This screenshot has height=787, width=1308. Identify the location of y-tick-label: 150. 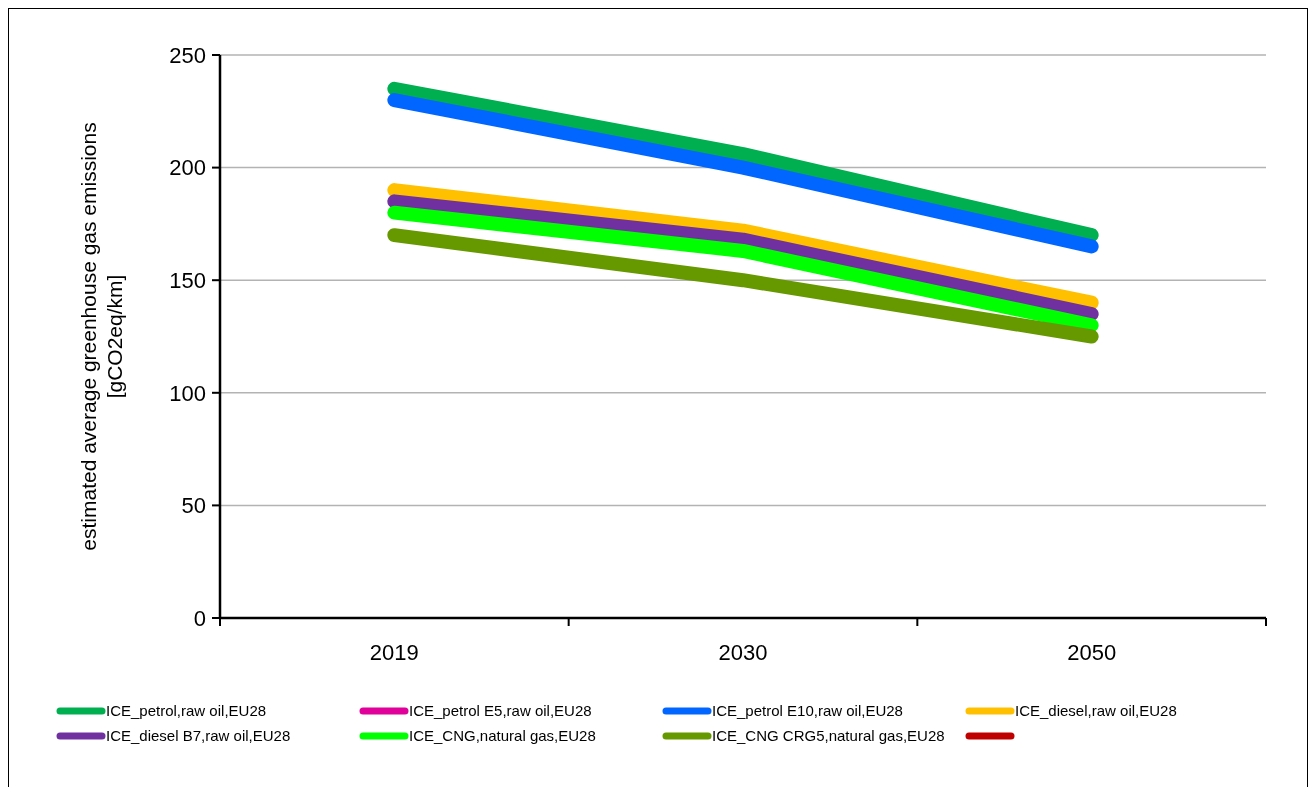
(187, 280).